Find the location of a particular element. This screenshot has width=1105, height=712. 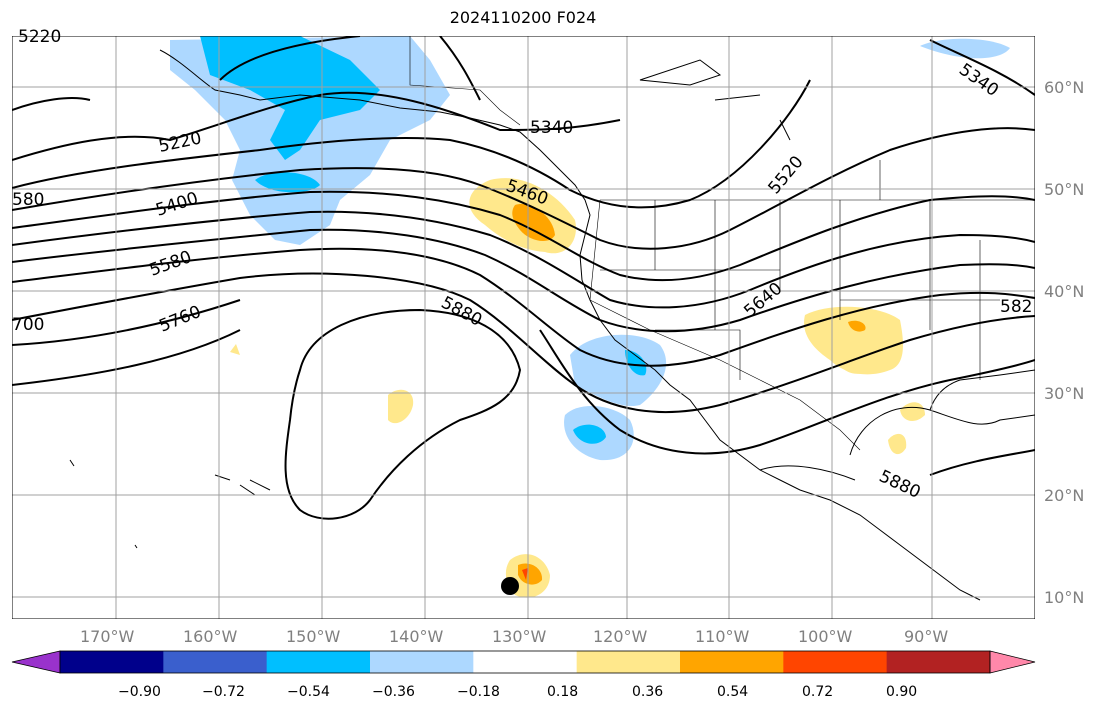

colorbar-tick-label: −0.90 is located at coordinates (139, 692).